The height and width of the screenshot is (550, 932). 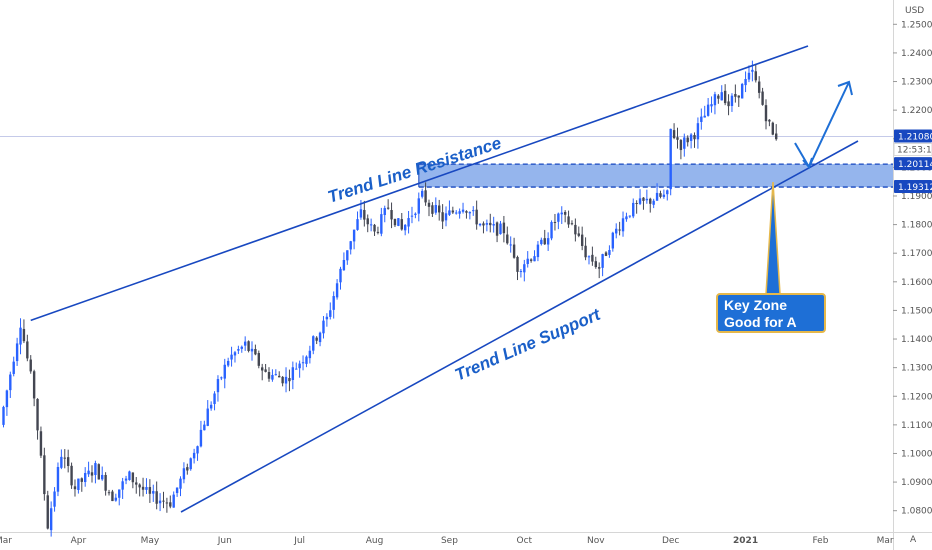 I want to click on last-price-tag-bg, so click(x=913, y=136).